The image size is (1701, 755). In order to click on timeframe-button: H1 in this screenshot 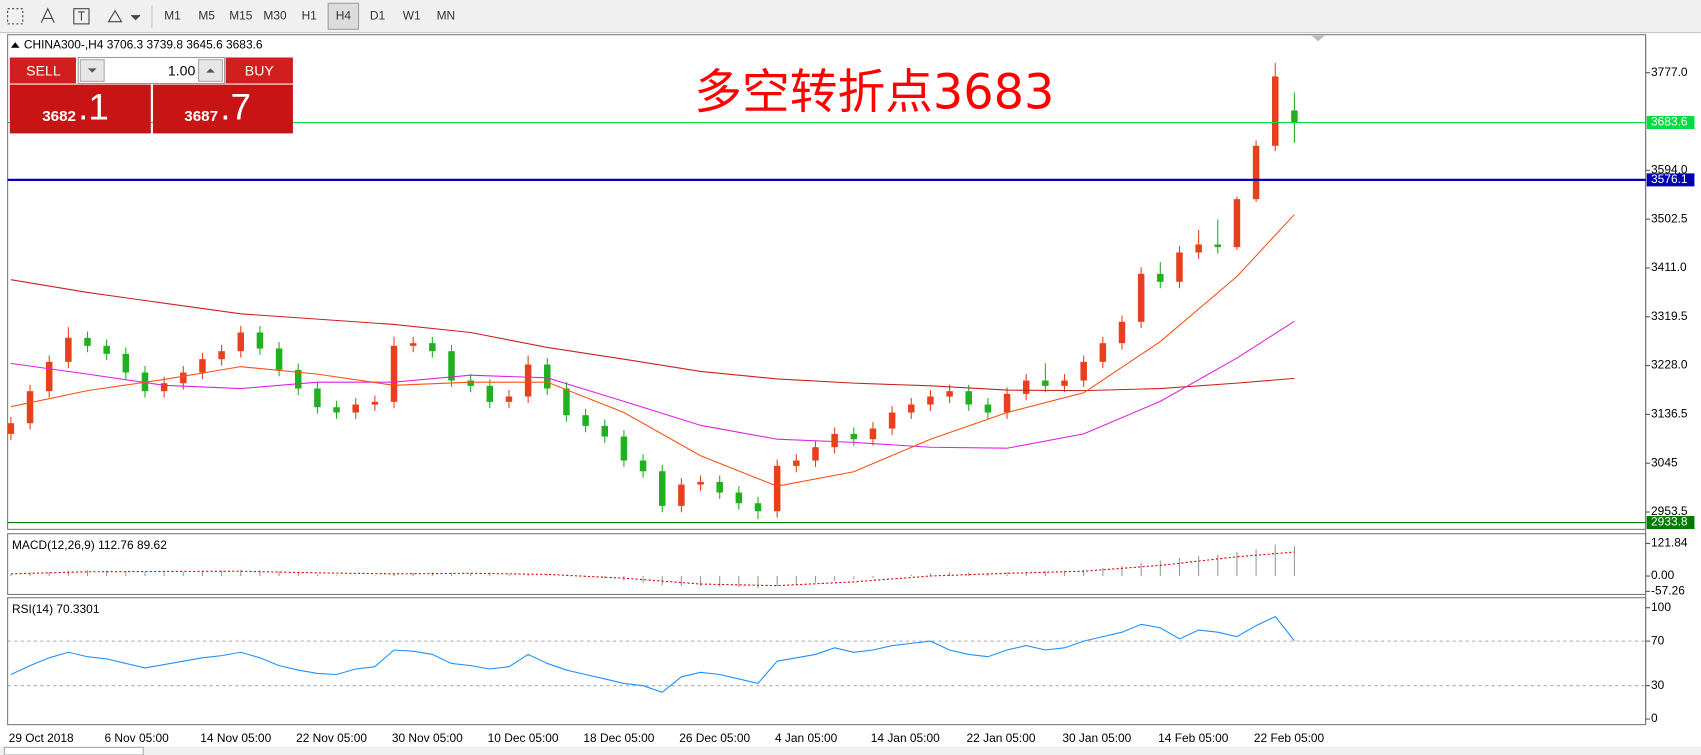, I will do `click(310, 15)`.